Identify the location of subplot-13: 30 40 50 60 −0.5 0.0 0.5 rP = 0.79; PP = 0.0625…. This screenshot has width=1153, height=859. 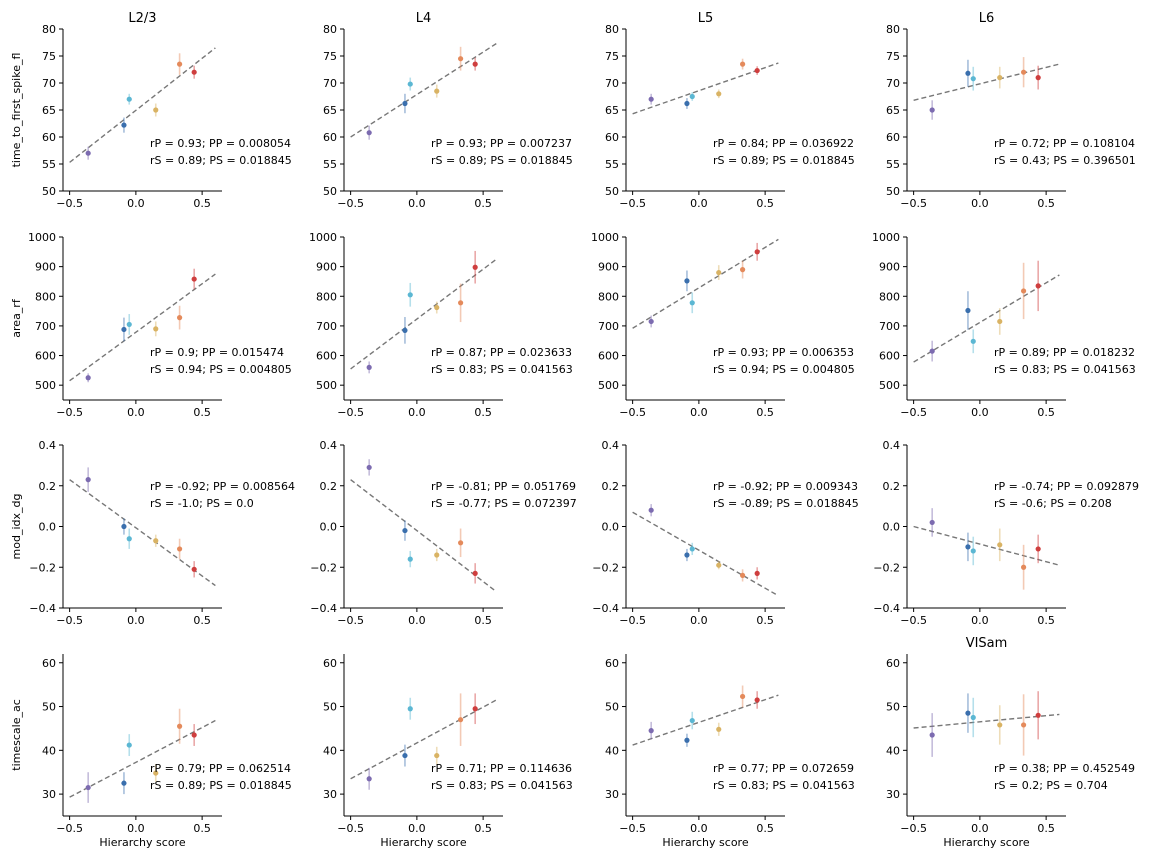
(151, 751).